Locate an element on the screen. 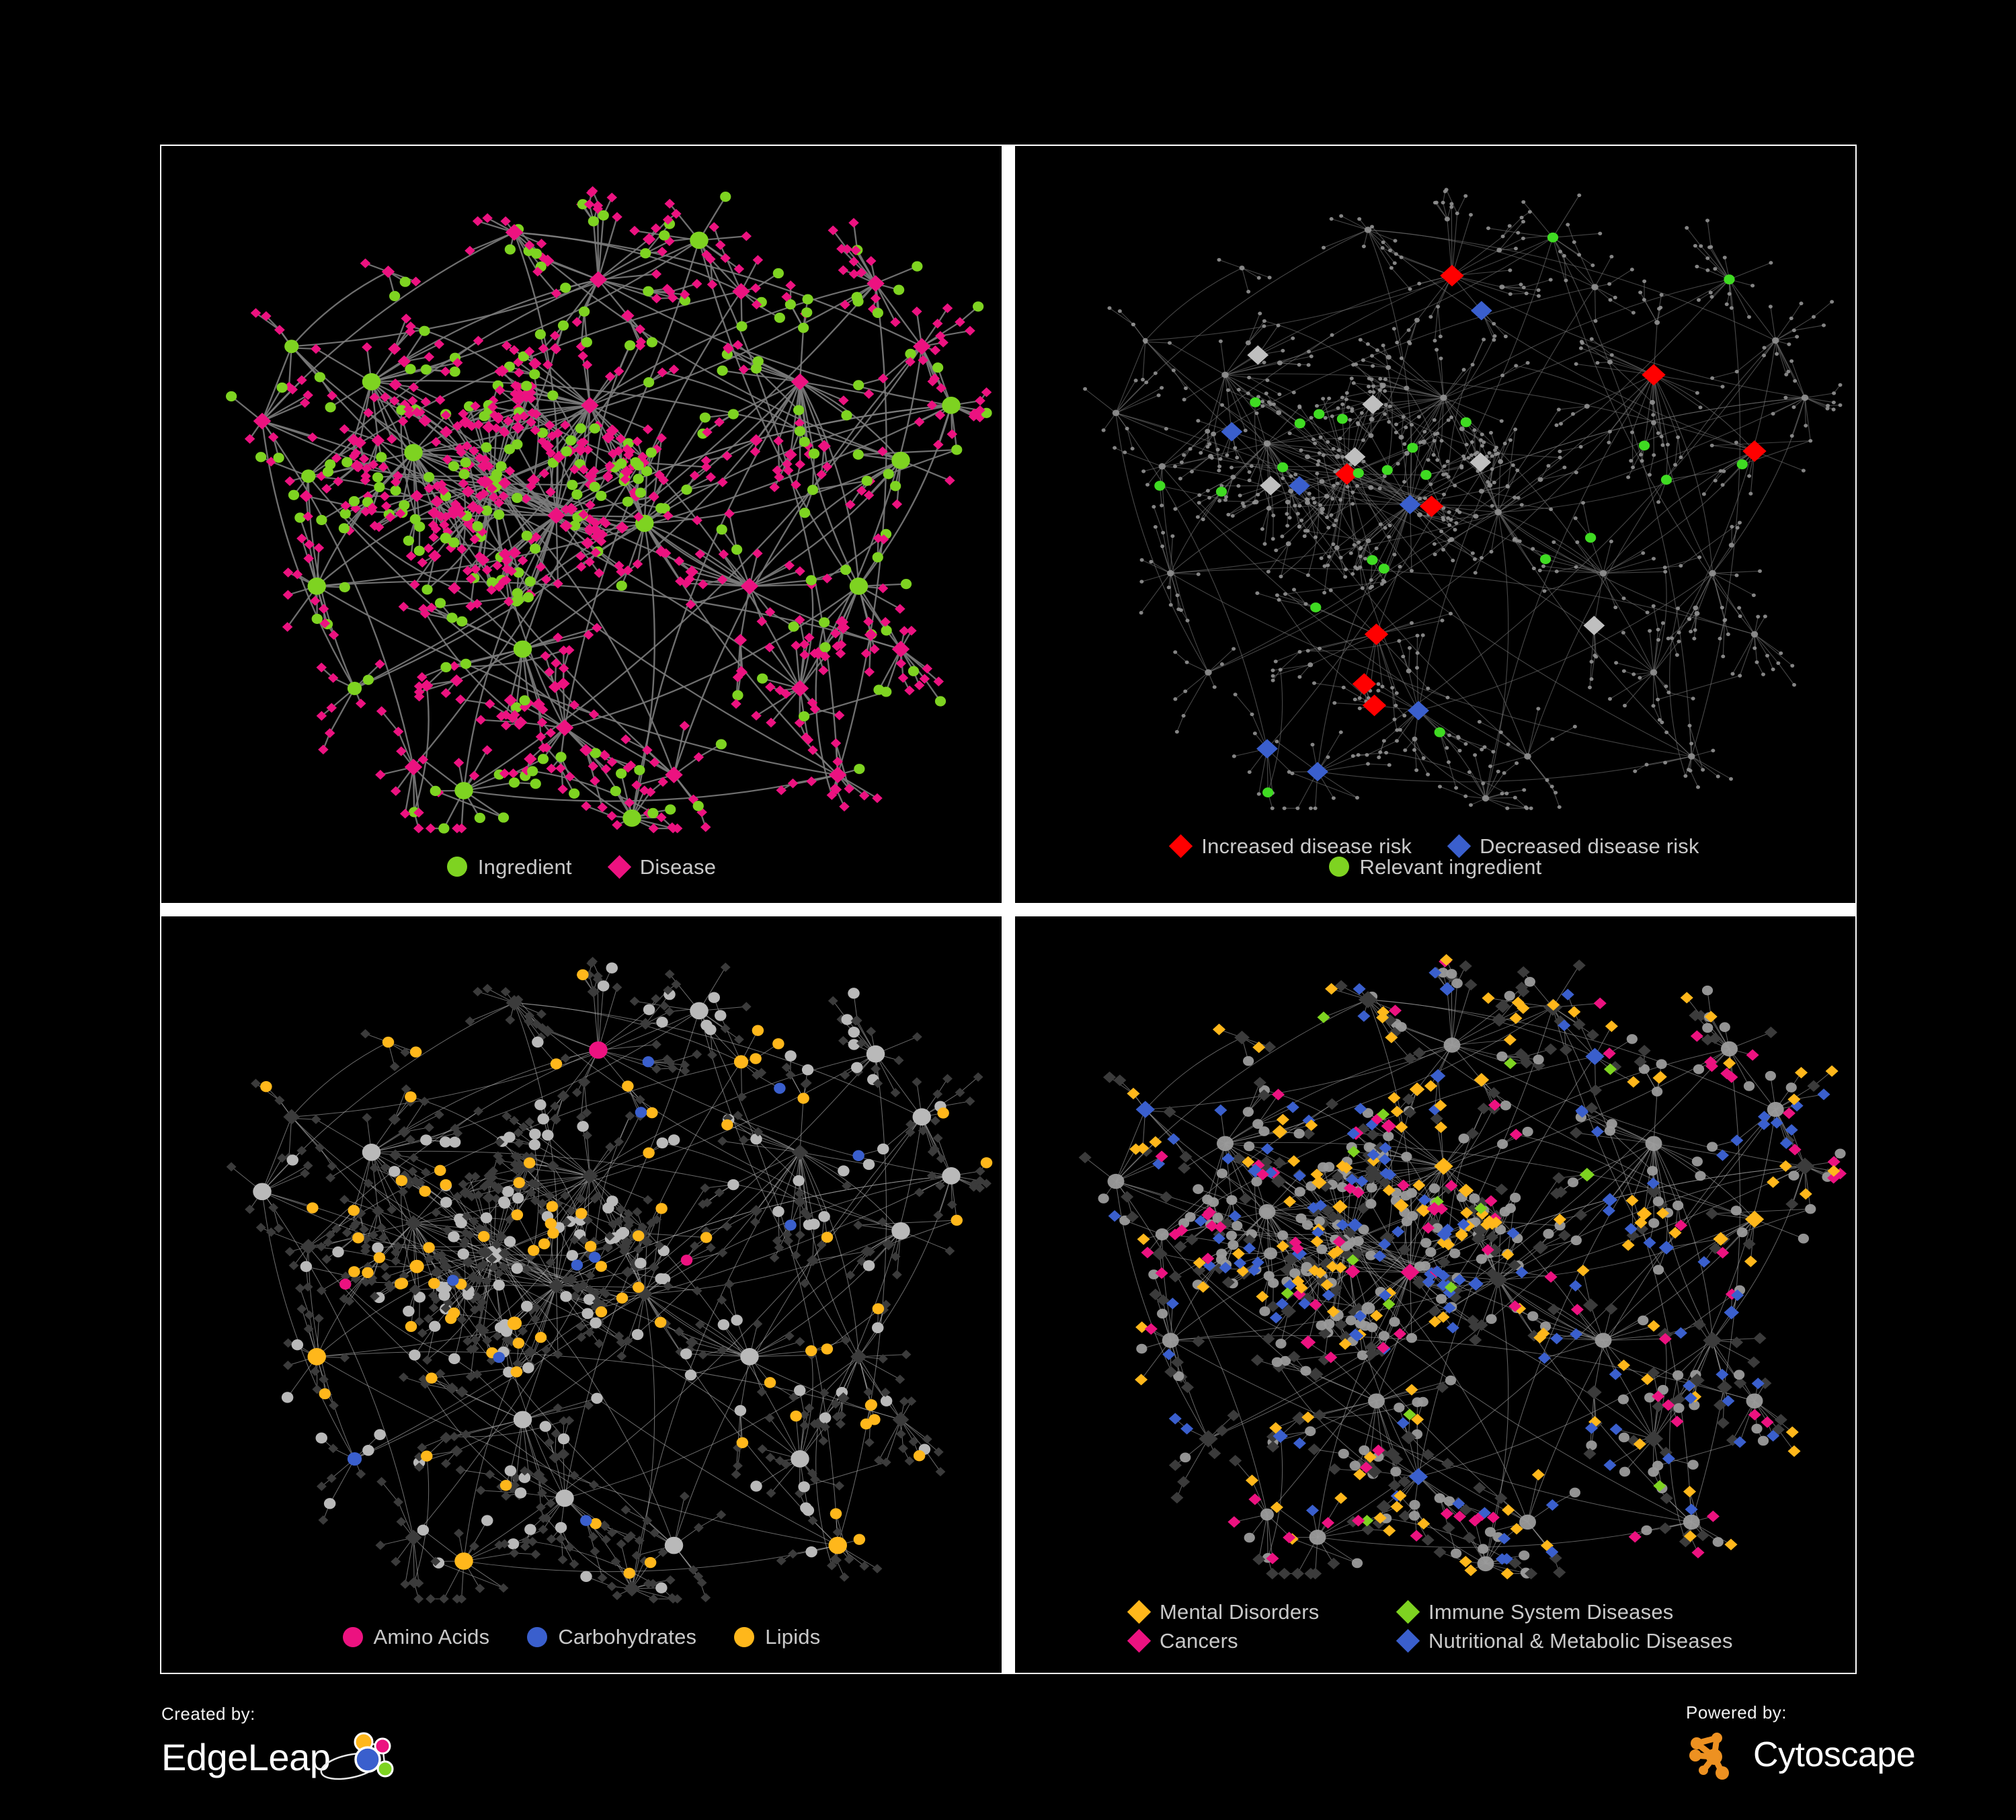 The image size is (2016, 1820). cancers-diamond-icon is located at coordinates (1139, 1640).